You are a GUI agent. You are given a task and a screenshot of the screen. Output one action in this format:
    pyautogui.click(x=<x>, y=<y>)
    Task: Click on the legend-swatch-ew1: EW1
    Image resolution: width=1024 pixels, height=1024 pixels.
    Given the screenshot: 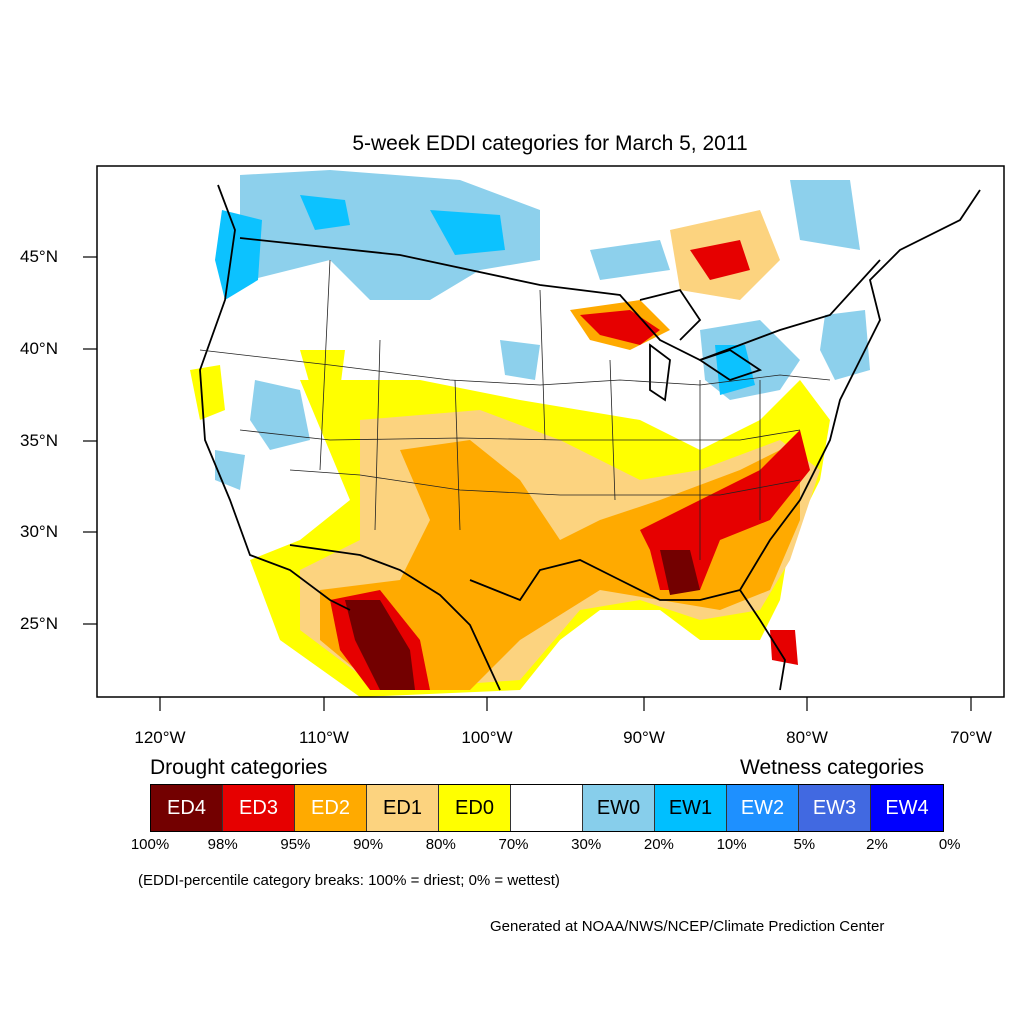 What is the action you would take?
    pyautogui.click(x=691, y=808)
    